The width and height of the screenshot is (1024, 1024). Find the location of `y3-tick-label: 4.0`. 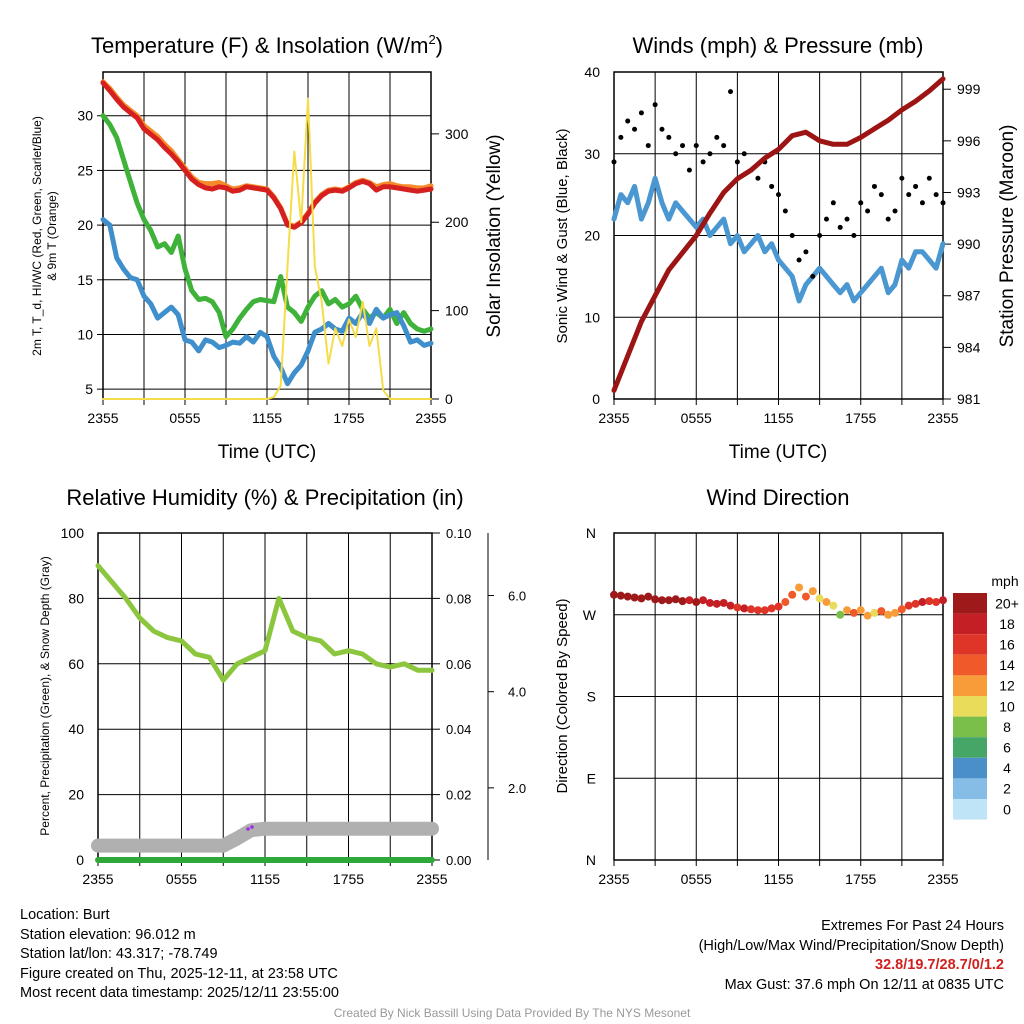

y3-tick-label: 4.0 is located at coordinates (517, 692).